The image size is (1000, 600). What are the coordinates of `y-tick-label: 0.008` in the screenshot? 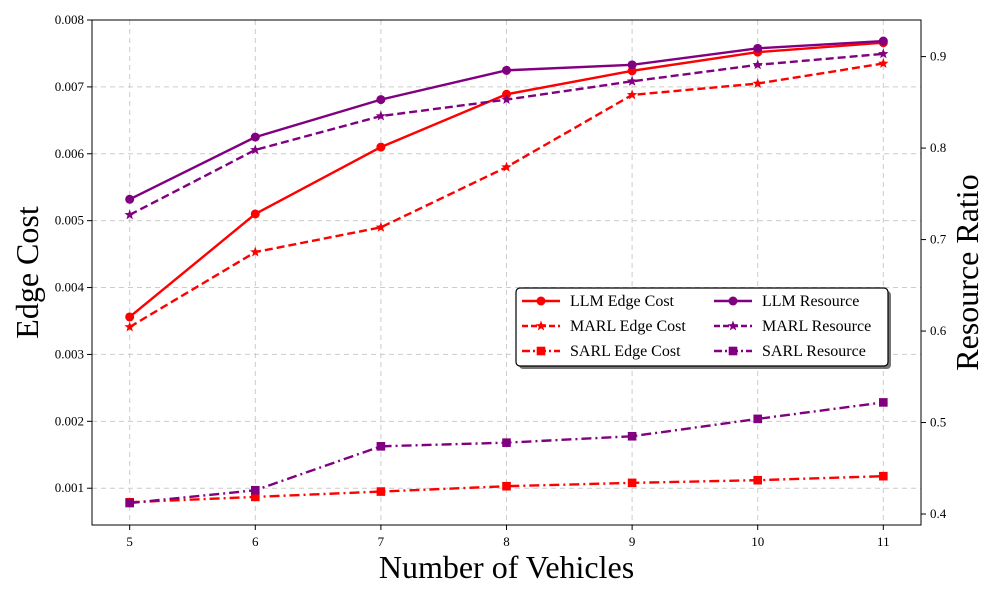 It's located at (69, 19).